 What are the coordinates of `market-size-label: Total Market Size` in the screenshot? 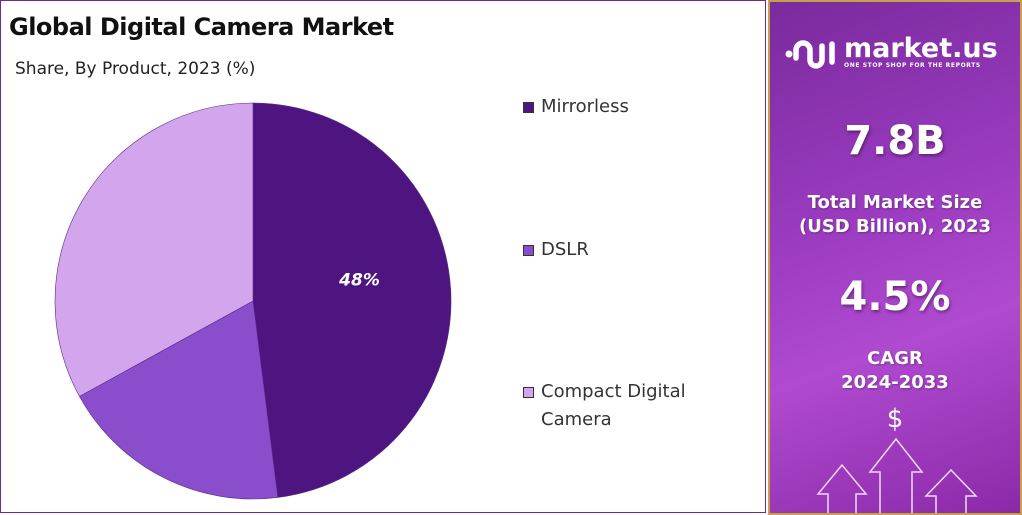 It's located at (895, 202).